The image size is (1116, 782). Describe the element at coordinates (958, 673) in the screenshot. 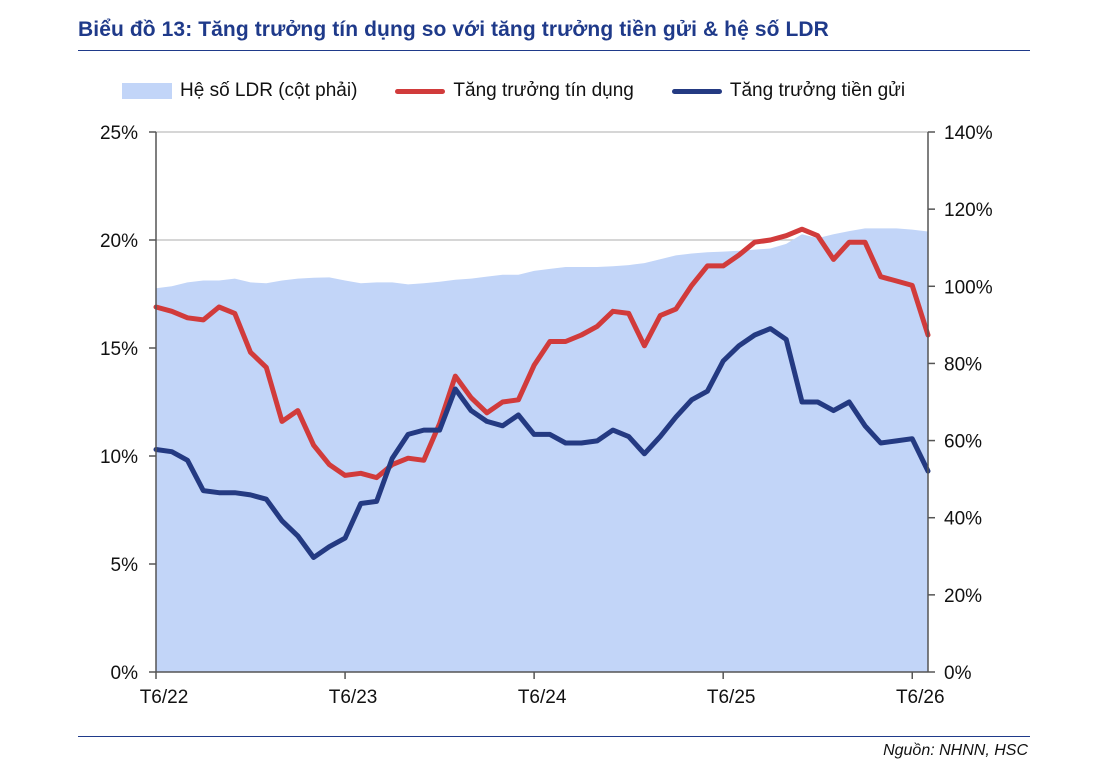

I see `y-right-tick-label: 0%` at that location.